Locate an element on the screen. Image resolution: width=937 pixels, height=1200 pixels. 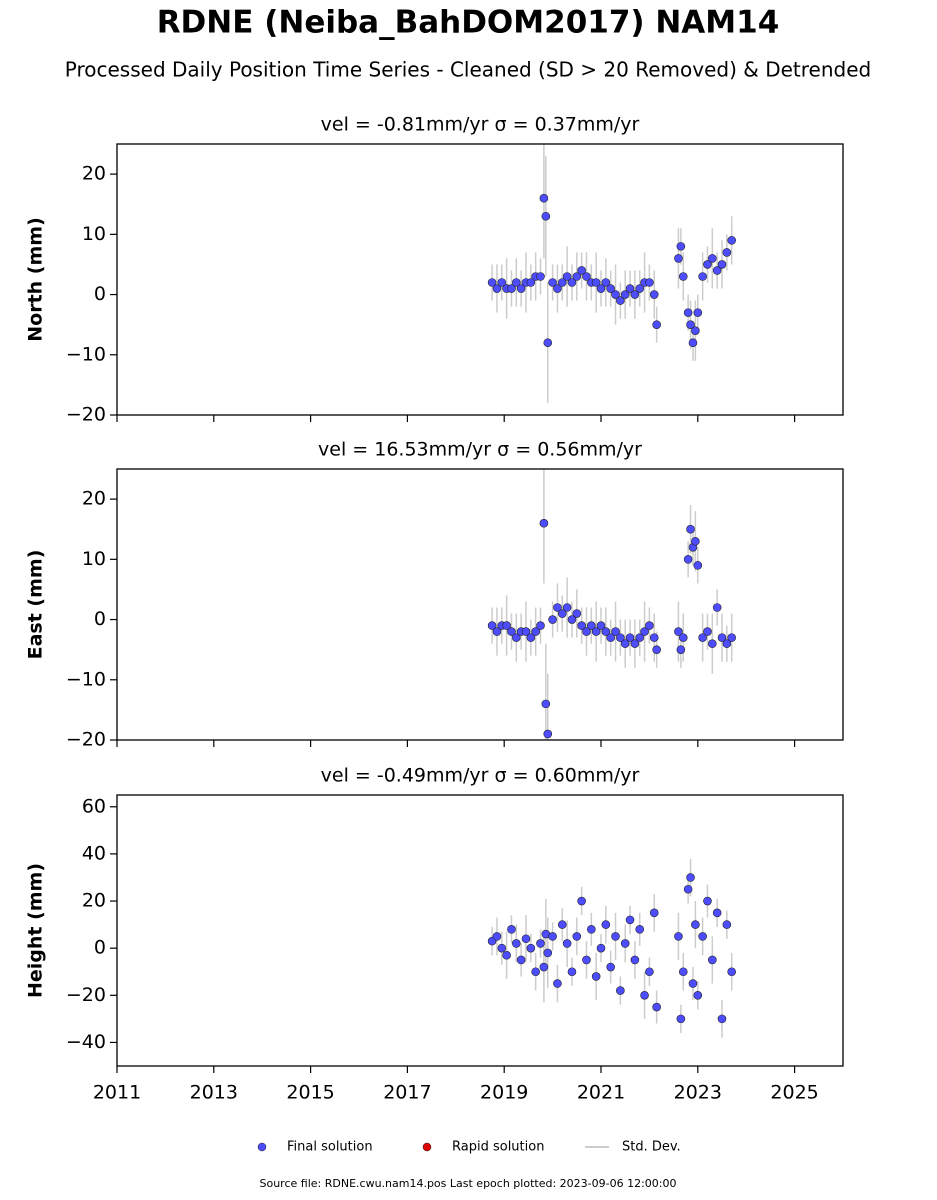
y-tick-label: −10 is located at coordinates (86, 679).